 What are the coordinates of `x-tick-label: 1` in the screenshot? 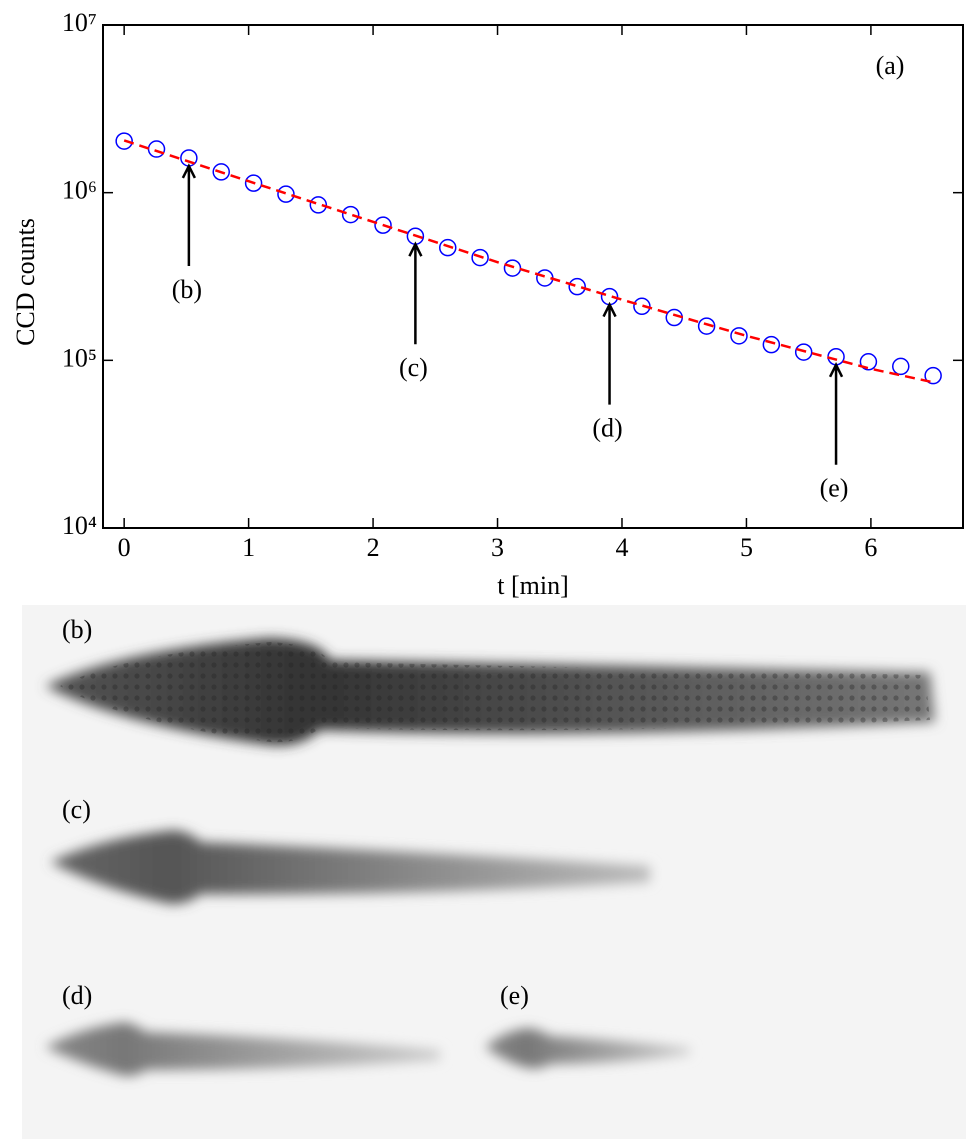 It's located at (248, 547).